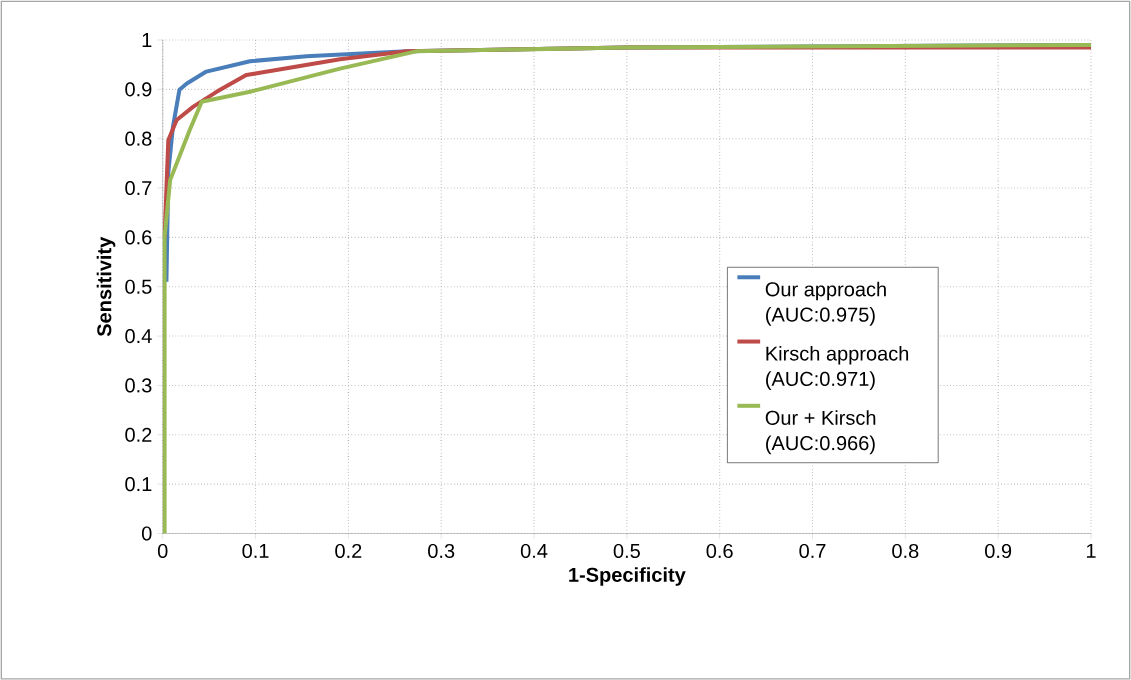  Describe the element at coordinates (255, 550) in the screenshot. I see `x-tick-label: 0.1` at that location.